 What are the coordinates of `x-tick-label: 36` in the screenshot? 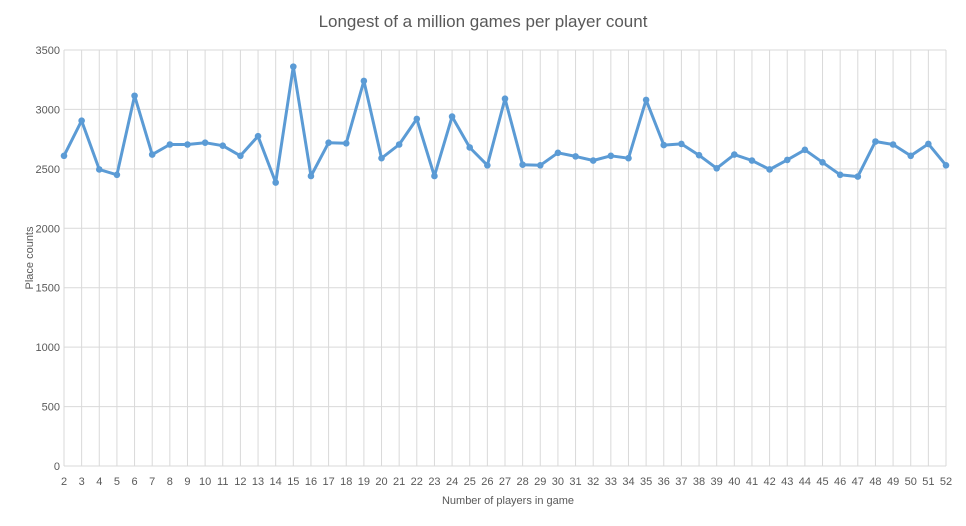 It's located at (664, 482).